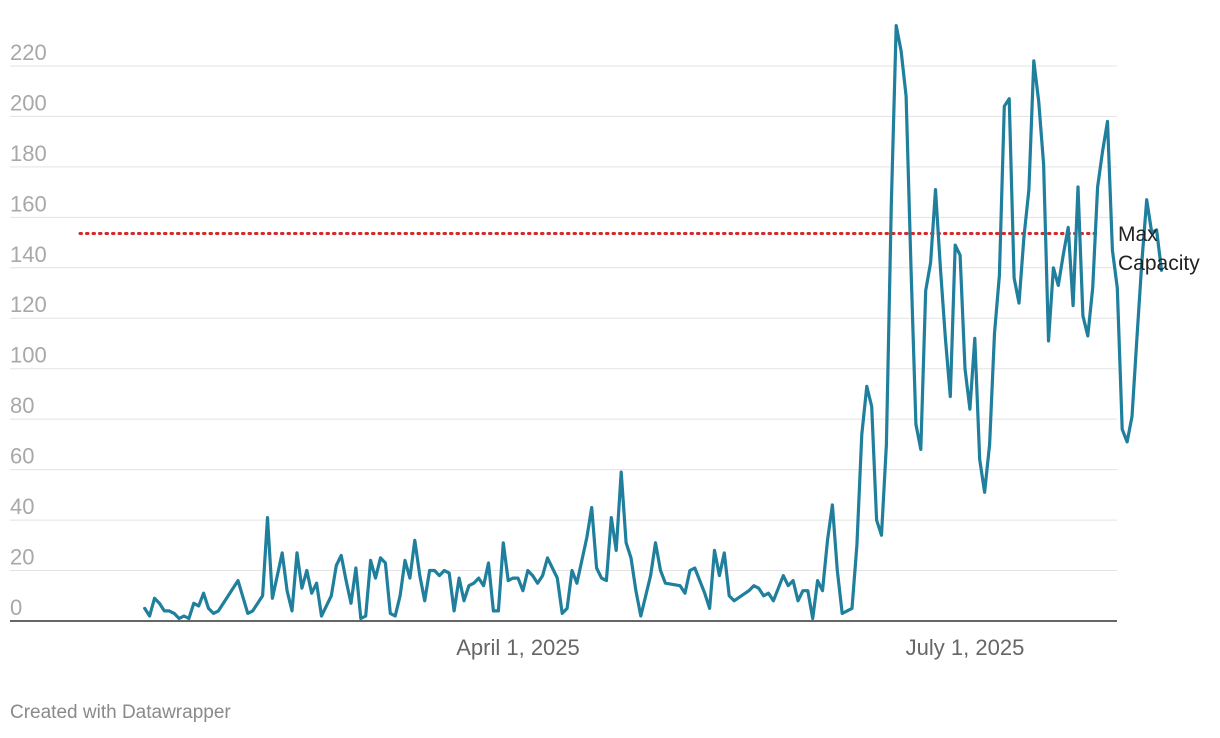 The width and height of the screenshot is (1220, 738). Describe the element at coordinates (22, 456) in the screenshot. I see `y-tick-label-60: 60` at that location.